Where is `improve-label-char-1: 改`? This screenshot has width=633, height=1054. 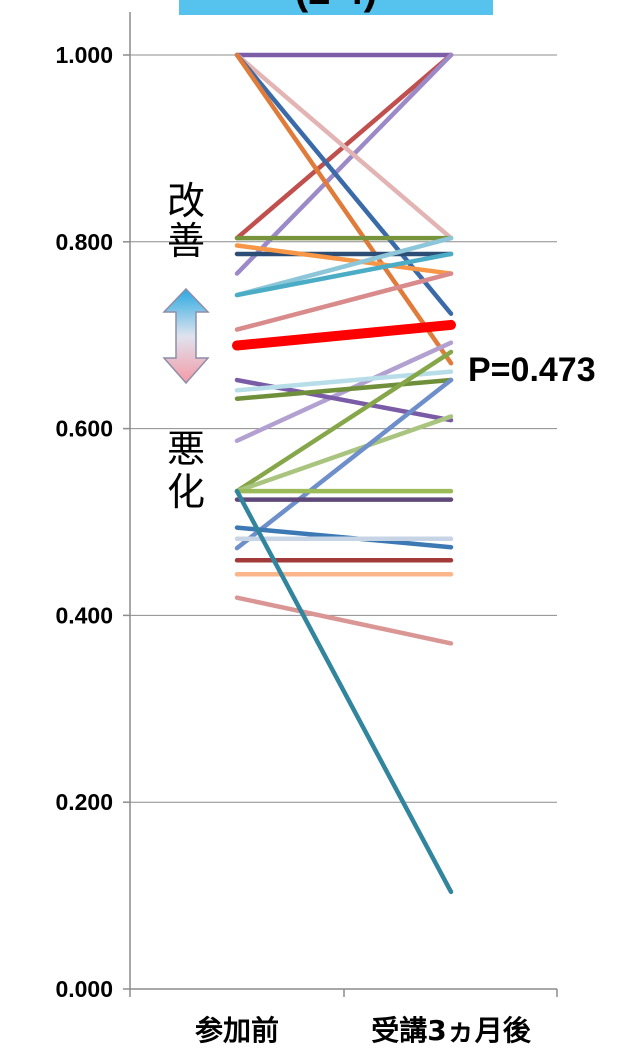 improve-label-char-1: 改 is located at coordinates (186, 201).